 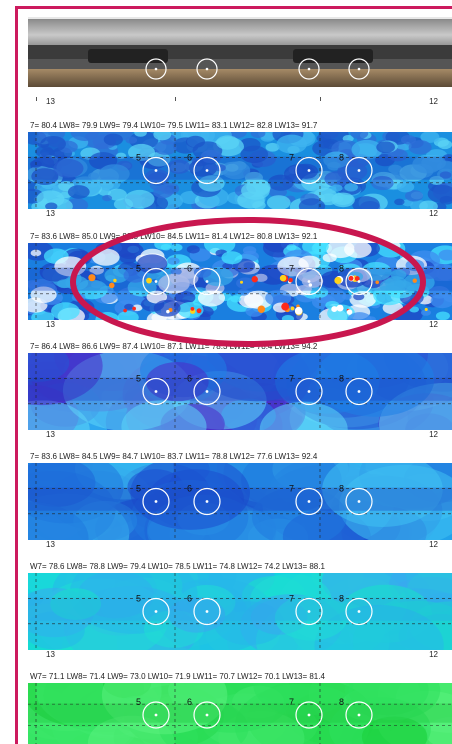 I want to click on segment-label: 8, so click(x=341, y=599).